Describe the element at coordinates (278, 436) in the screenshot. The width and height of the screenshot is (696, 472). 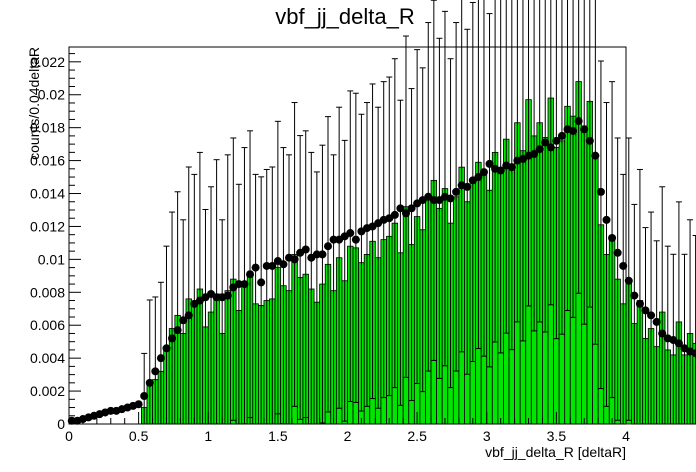
I see `x-tick-label: 1.5` at that location.